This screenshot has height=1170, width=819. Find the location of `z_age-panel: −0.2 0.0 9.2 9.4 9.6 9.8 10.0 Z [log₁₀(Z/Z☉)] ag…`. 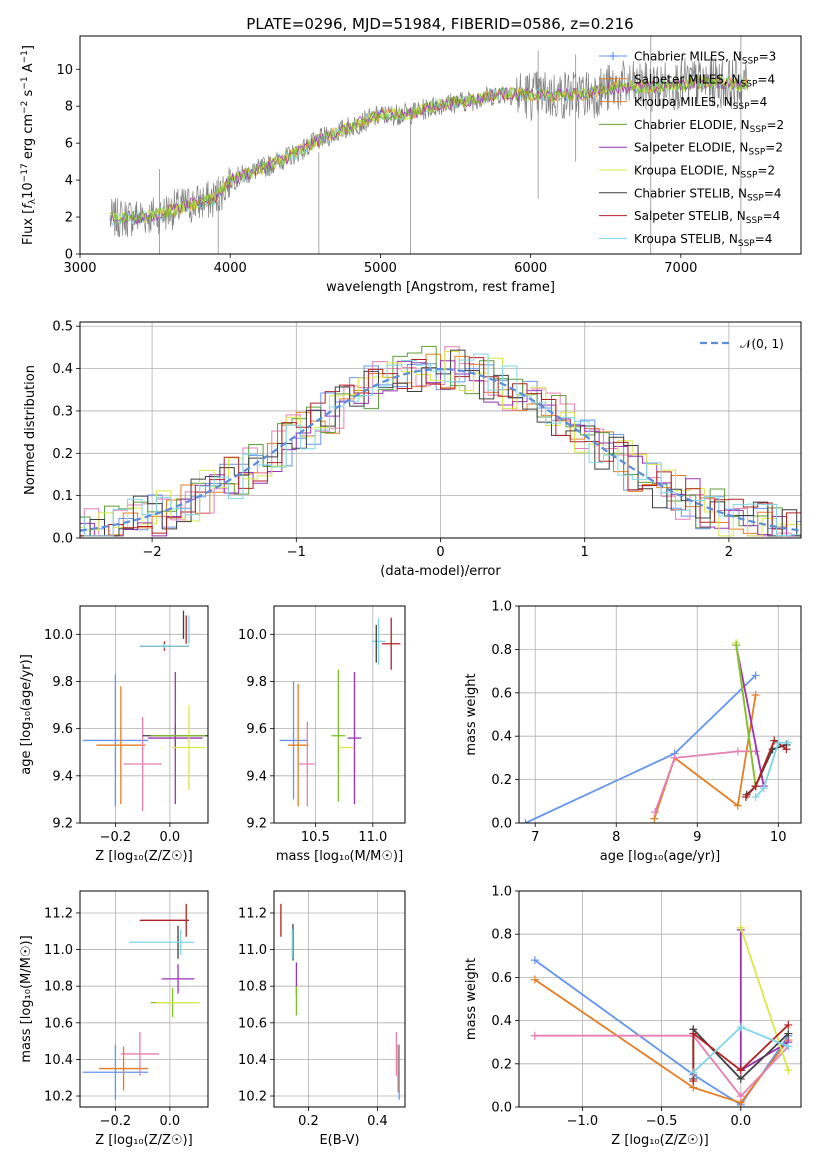

z_age-panel: −0.2 0.0 9.2 9.4 9.6 9.8 10.0 Z [log₁₀(Z/Z☉)] ag… is located at coordinates (114, 734).